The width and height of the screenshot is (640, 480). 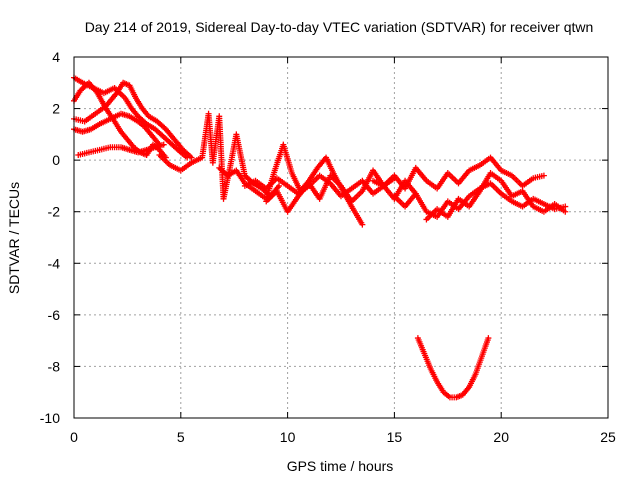 What do you see at coordinates (54, 263) in the screenshot?
I see `y-tick-label: -4` at bounding box center [54, 263].